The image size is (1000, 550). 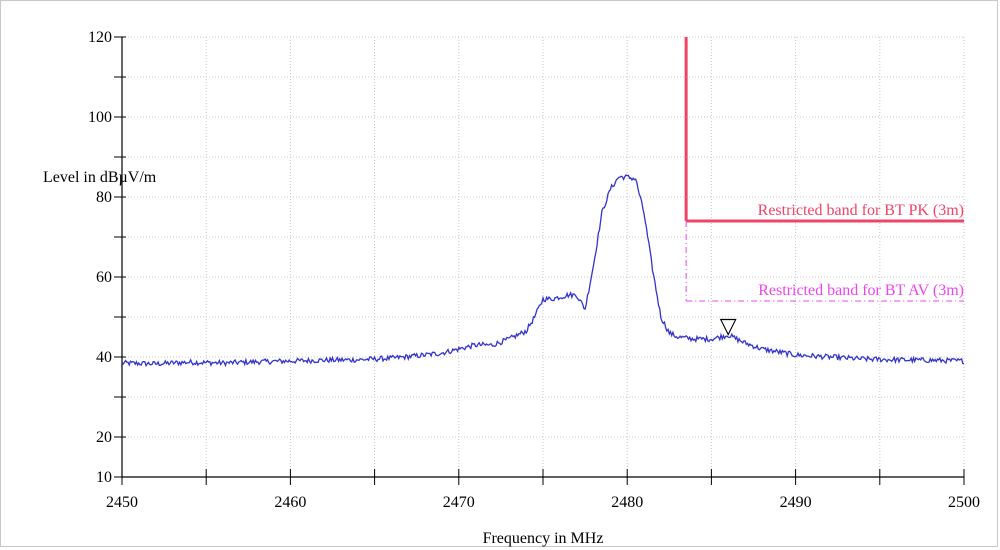 I want to click on y-tick-label: 20, so click(x=104, y=437).